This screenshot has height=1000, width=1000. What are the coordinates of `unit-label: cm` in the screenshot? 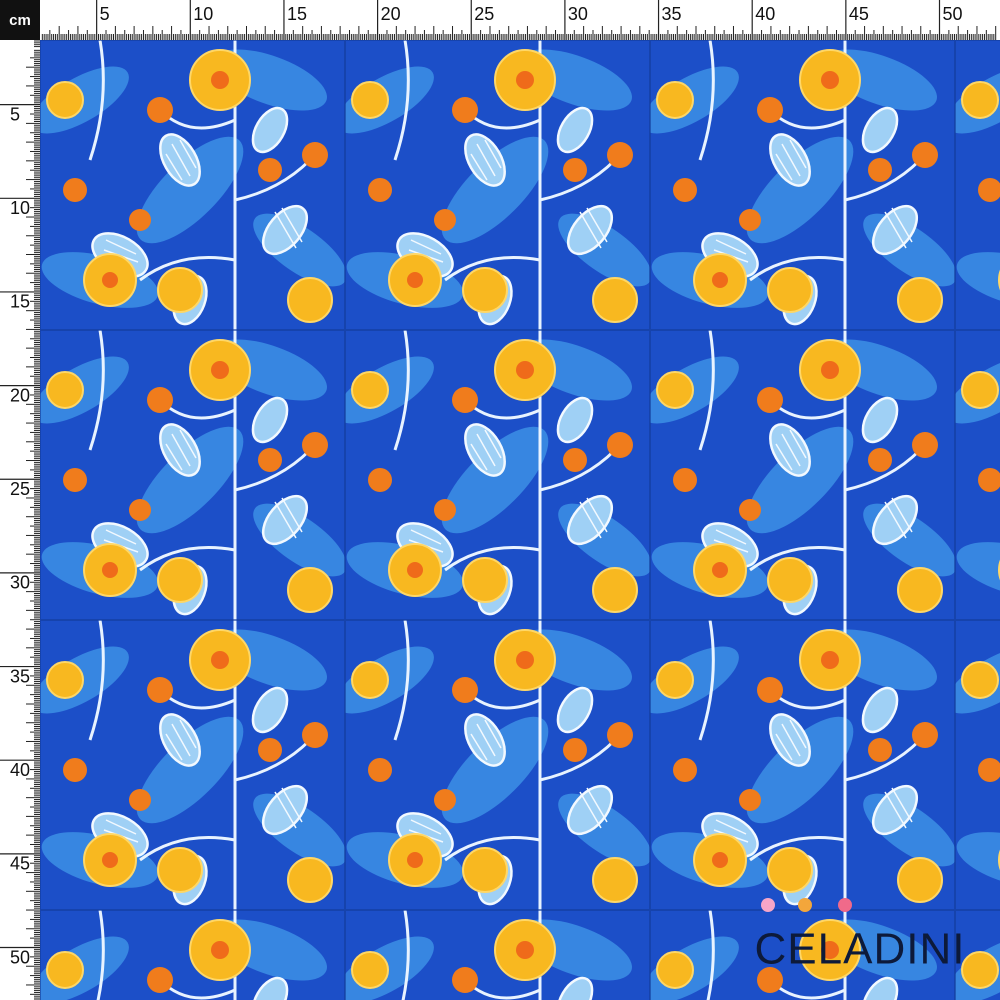 It's located at (20, 20).